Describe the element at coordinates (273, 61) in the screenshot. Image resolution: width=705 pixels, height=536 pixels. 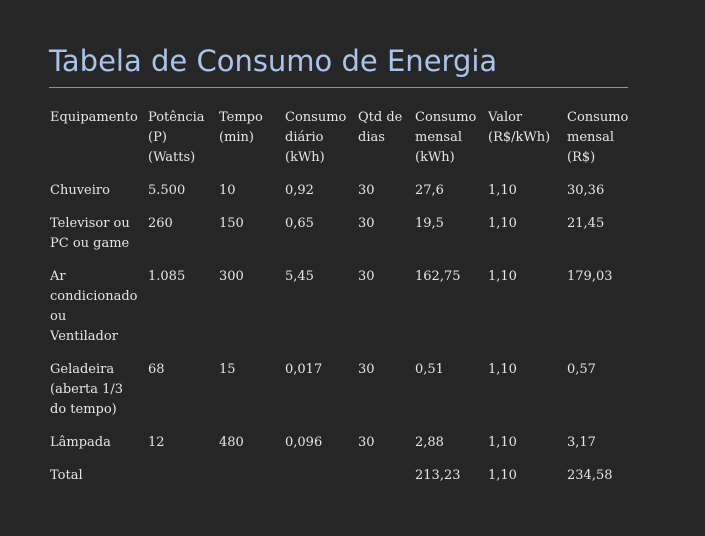
I see `document-title: Tabela de Consumo de Energia` at that location.